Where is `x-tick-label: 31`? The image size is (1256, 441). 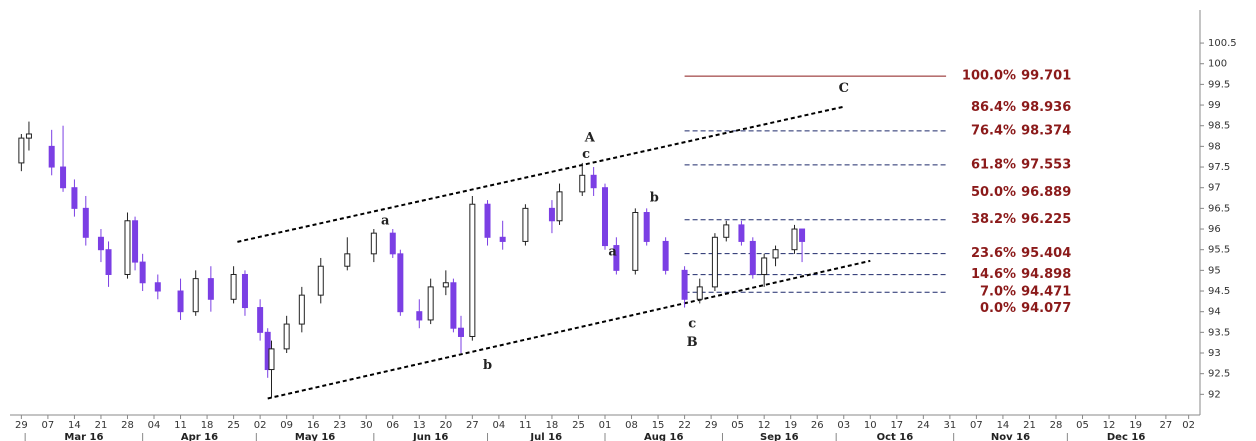 x-tick-label: 31 is located at coordinates (950, 425).